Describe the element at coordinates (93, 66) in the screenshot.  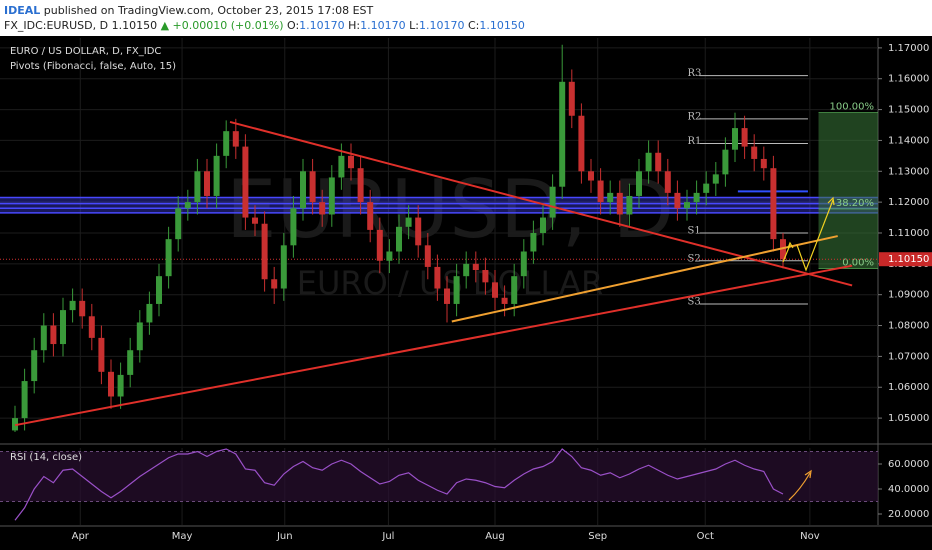
I see `legend-entry: Pivots (Fibonacci, false, Auto, 15)` at that location.